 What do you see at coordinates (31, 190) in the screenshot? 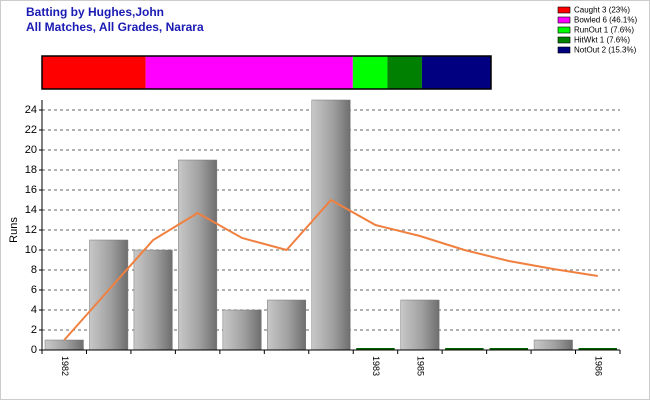
I see `y-tick-label: 16` at bounding box center [31, 190].